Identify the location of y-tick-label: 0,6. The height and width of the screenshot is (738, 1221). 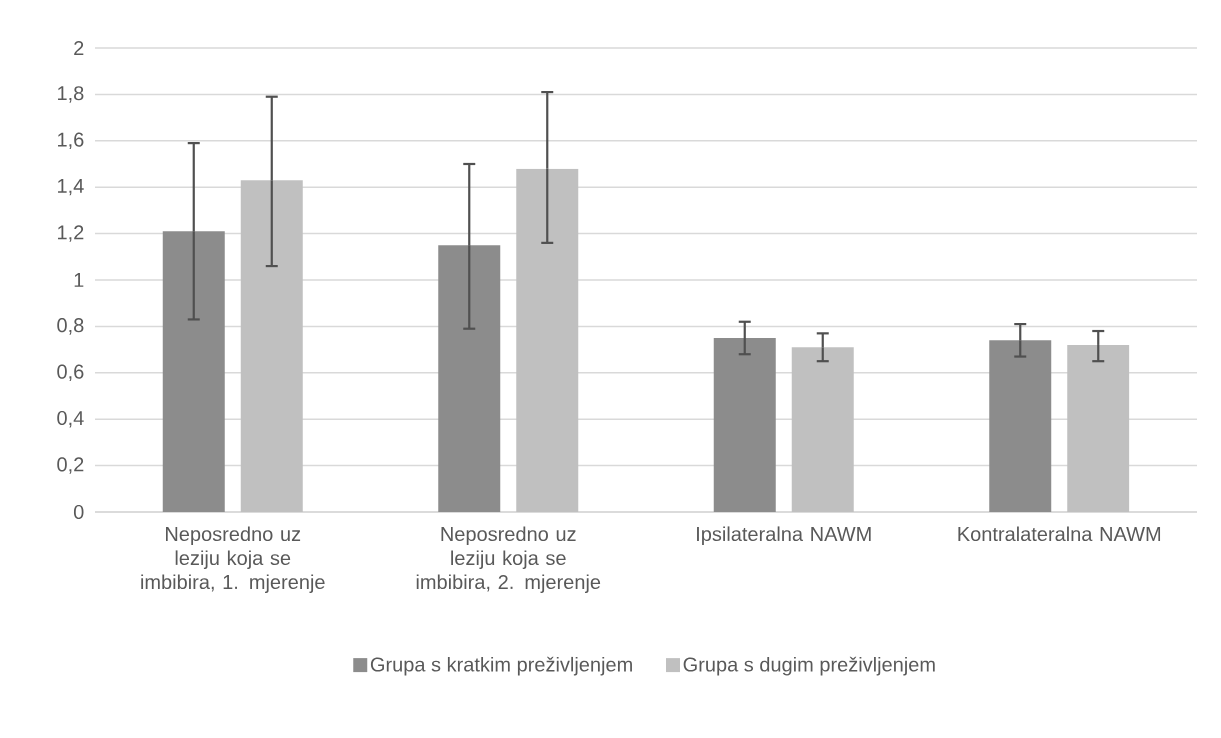
(70, 373).